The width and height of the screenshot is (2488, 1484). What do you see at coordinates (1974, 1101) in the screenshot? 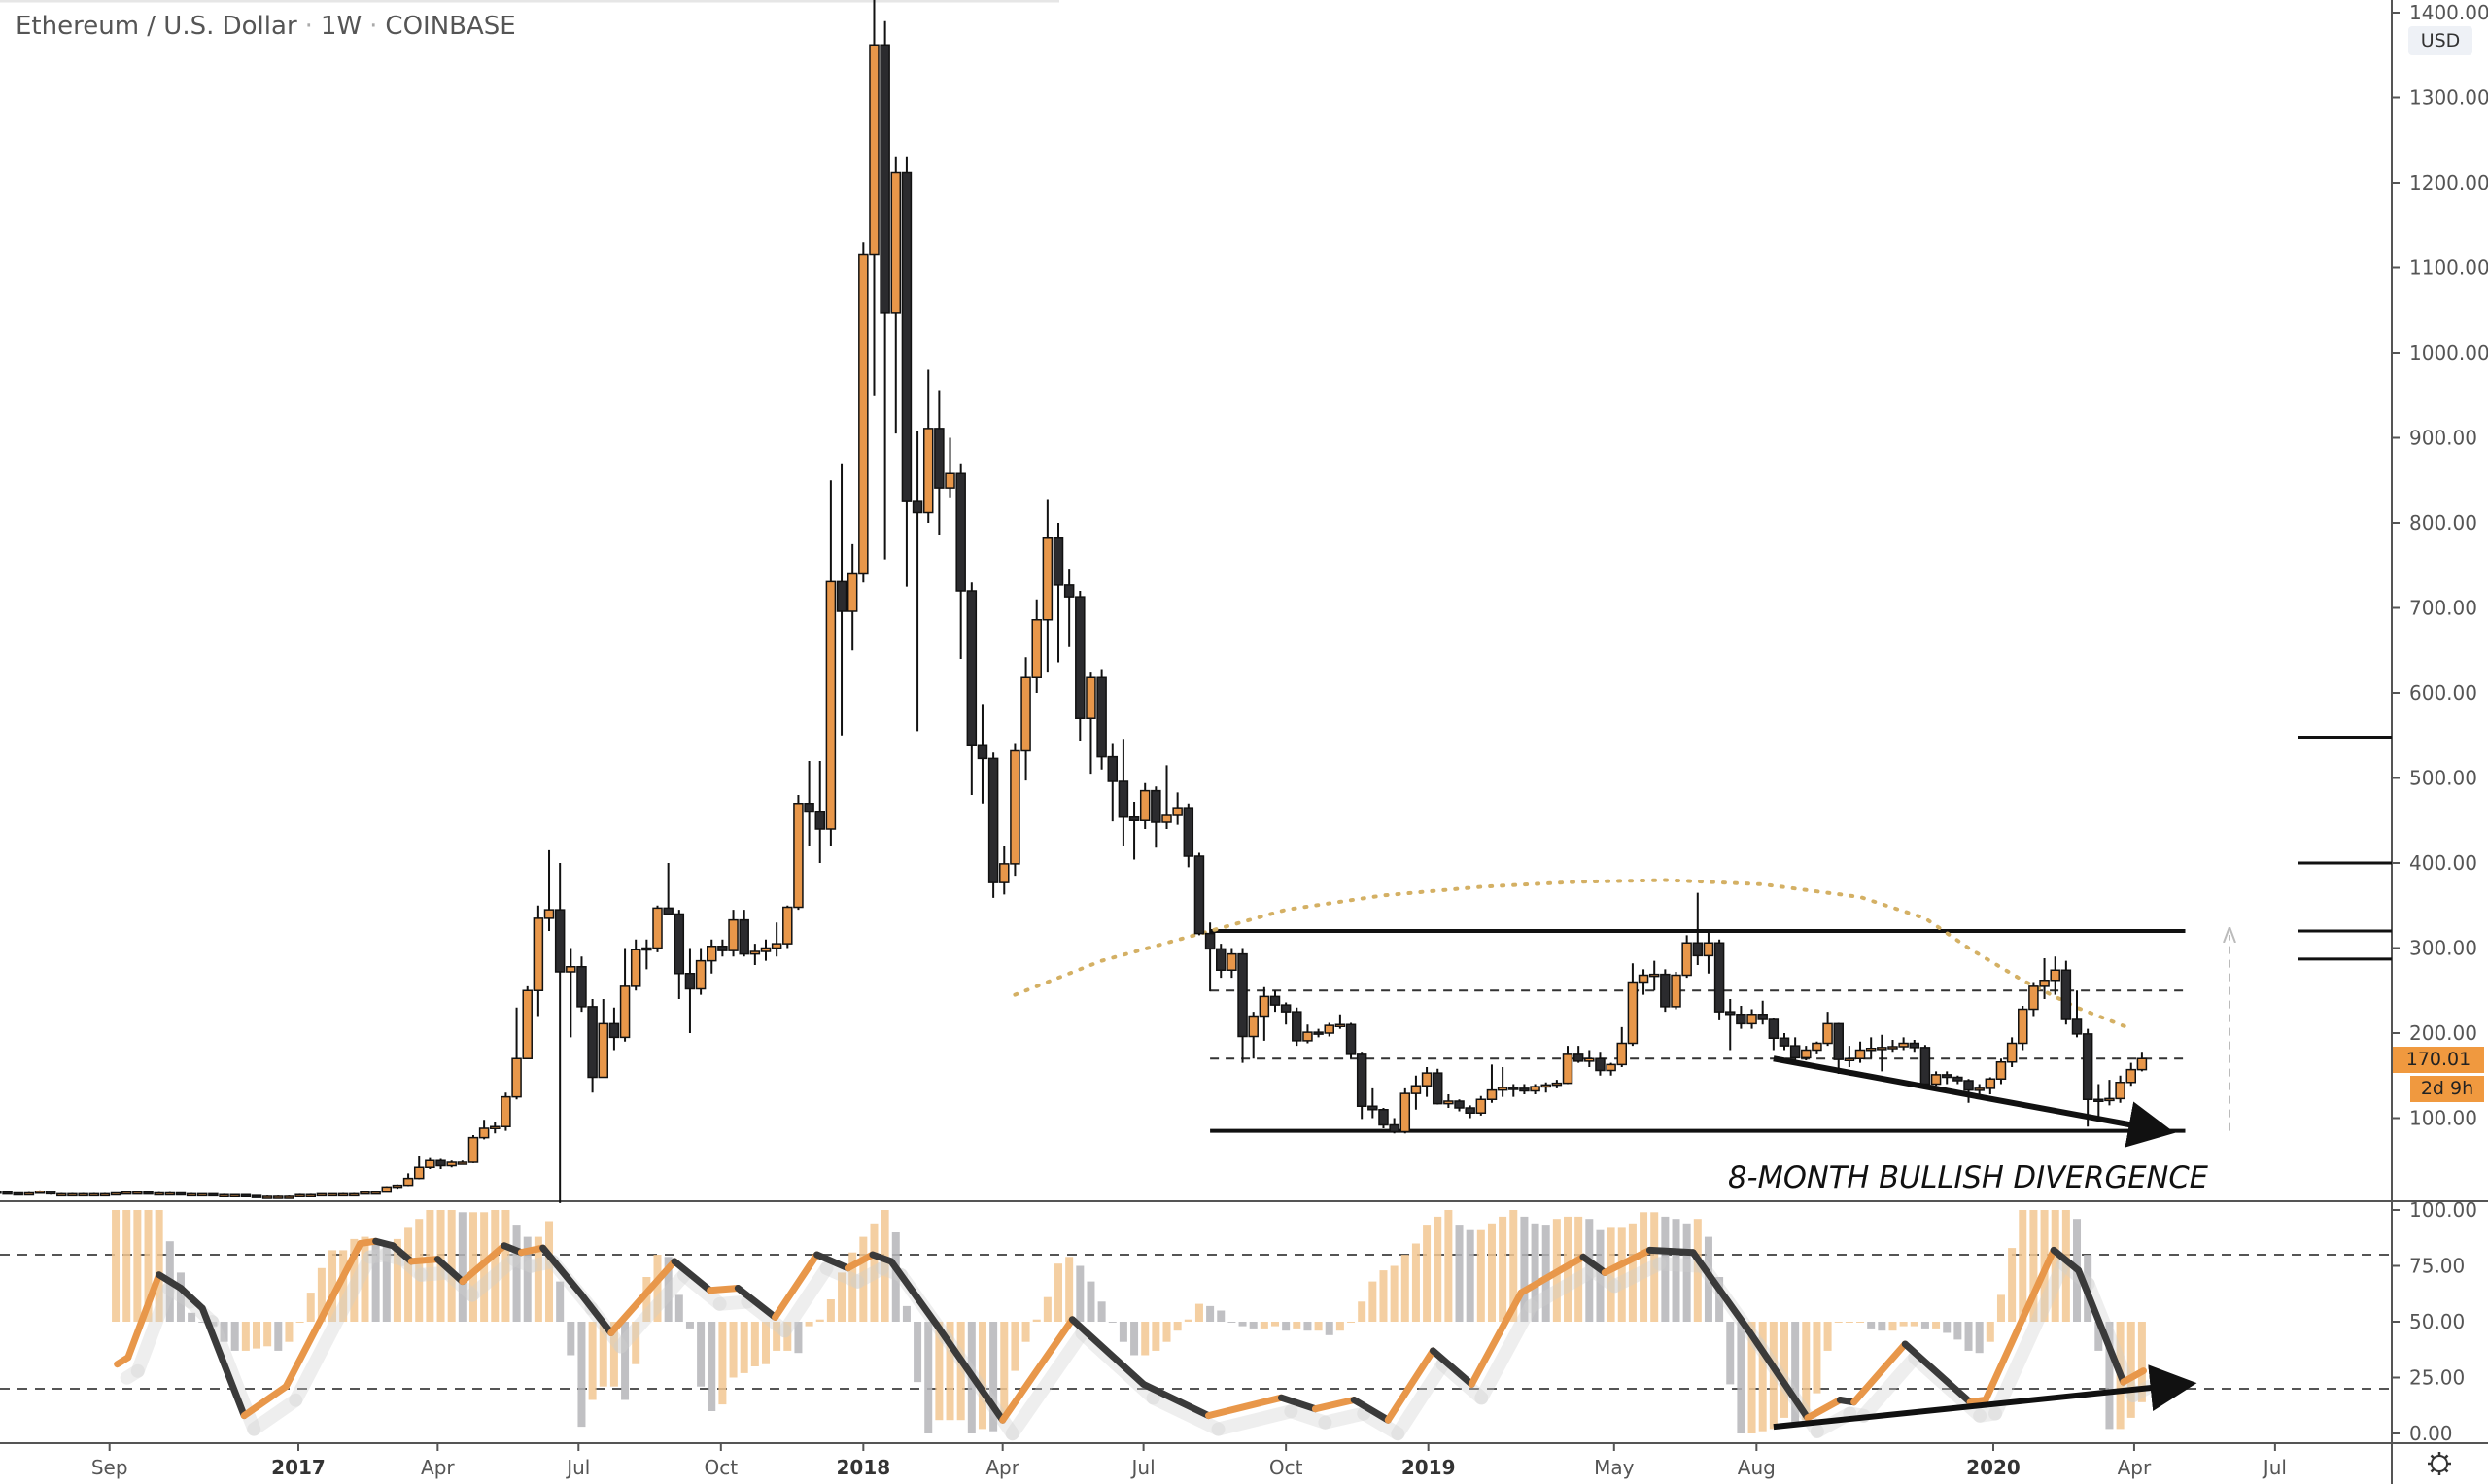
I see `price-divergence-arrow` at bounding box center [1974, 1101].